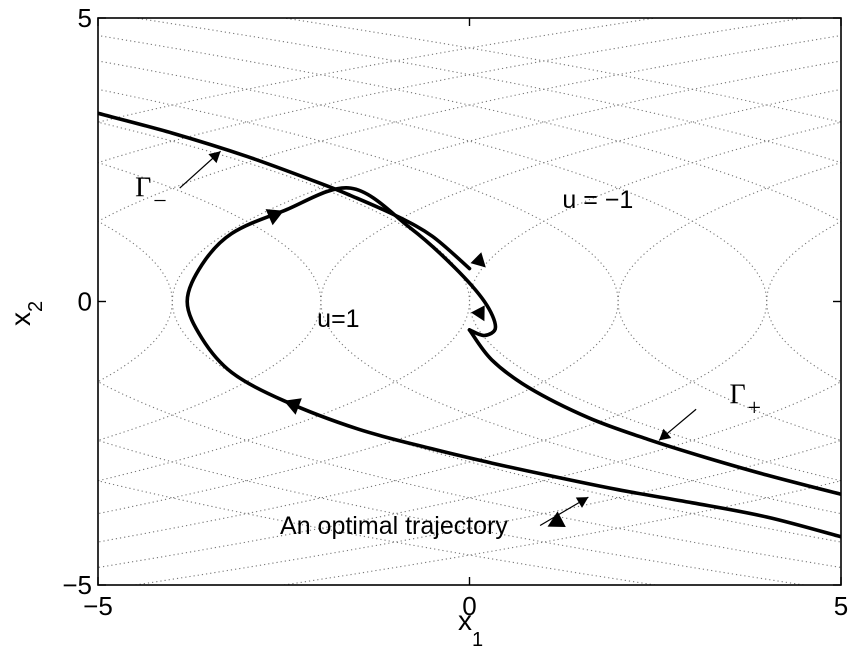 This screenshot has width=852, height=657. Describe the element at coordinates (654, 412) in the screenshot. I see `switching-curve-gamma-plus` at that location.